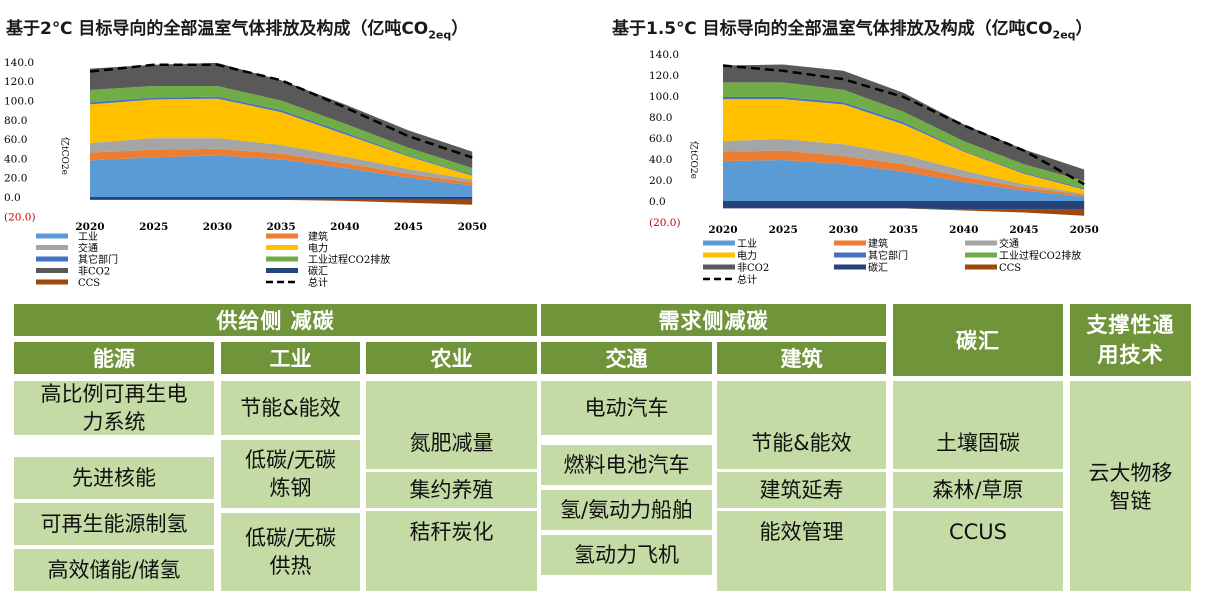  I want to click on x-tick-label: 2020, so click(722, 230).